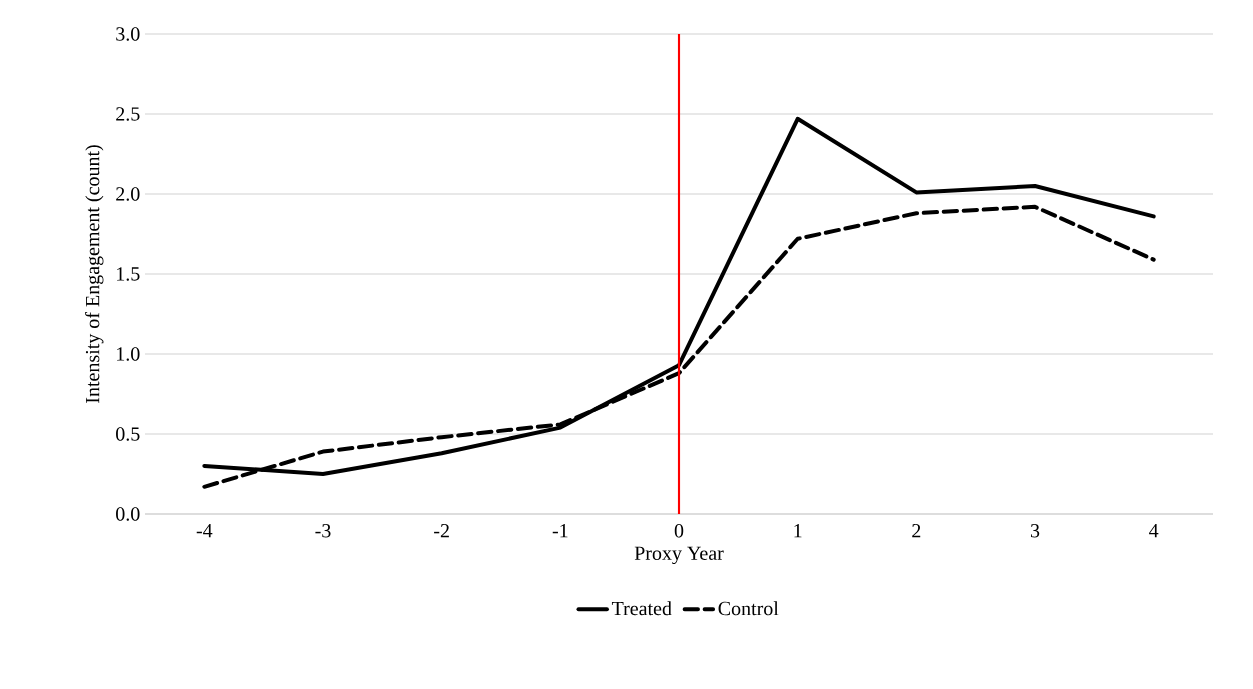  Describe the element at coordinates (128, 434) in the screenshot. I see `y-tick-label: 0.5` at that location.